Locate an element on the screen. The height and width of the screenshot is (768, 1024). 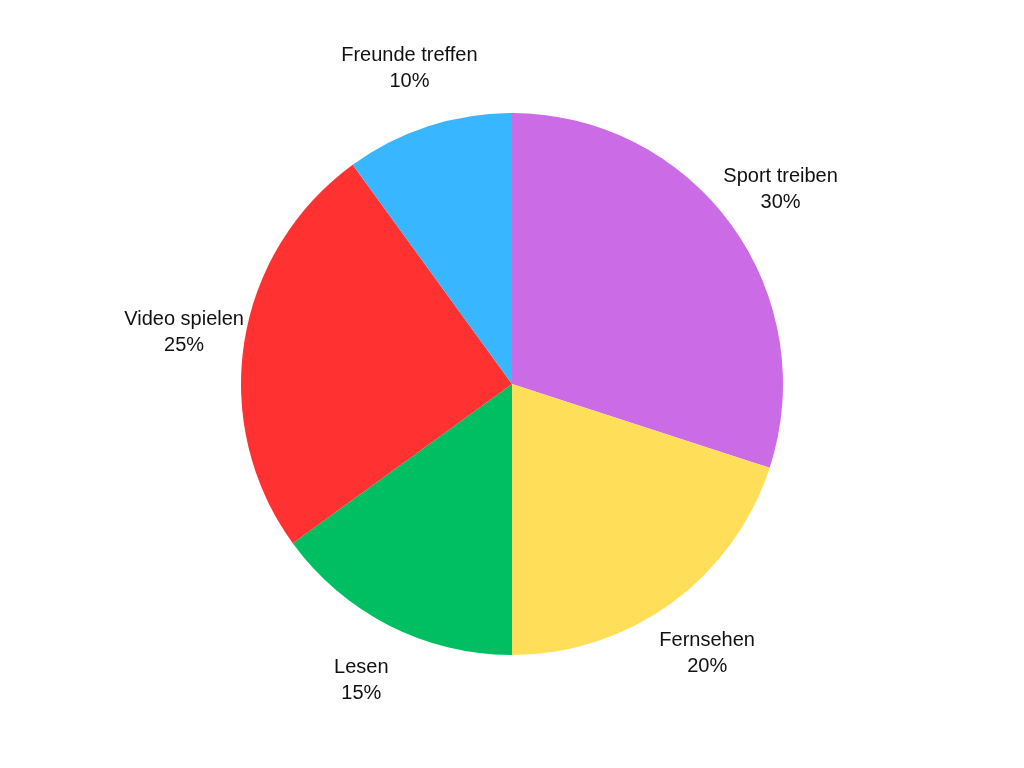
data-label: 15% is located at coordinates (361, 691).